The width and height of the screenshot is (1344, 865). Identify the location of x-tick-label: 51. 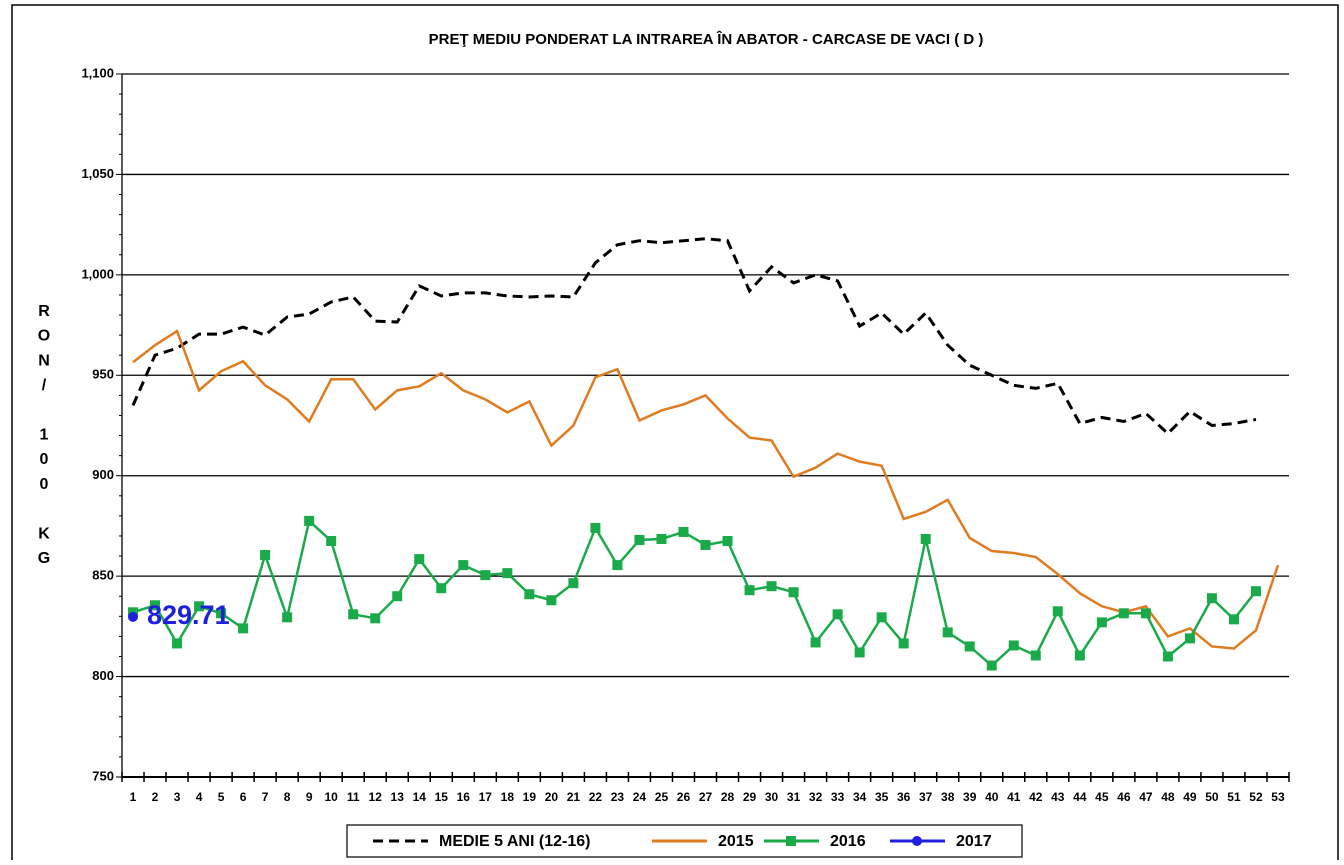
(1234, 797).